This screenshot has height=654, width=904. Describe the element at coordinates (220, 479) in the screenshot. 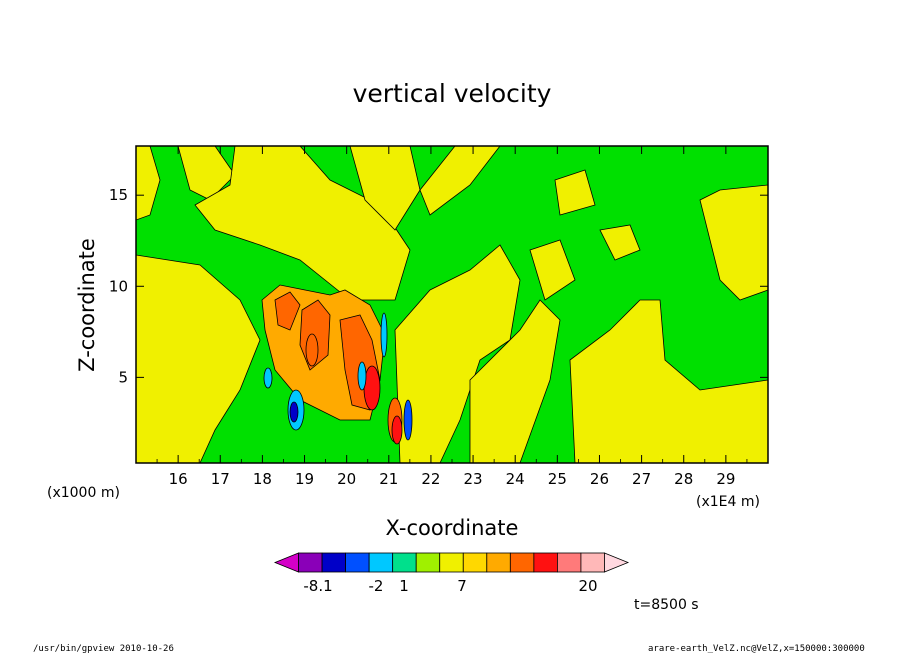

I see `x-tick-label: 17` at that location.